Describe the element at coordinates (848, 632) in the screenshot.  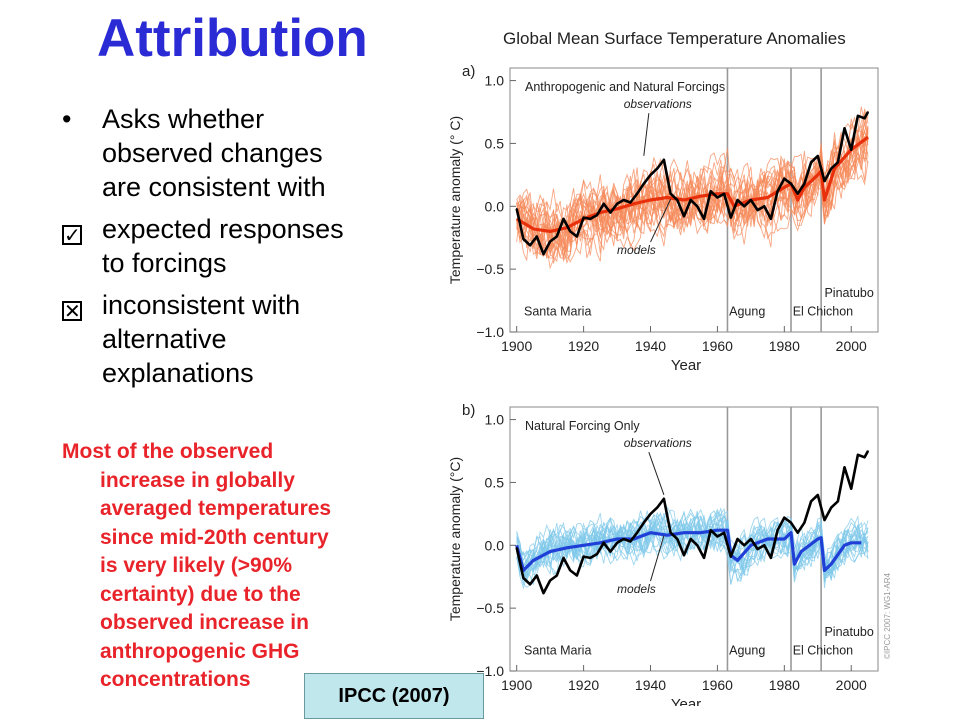
I see `volcano-label: Pinatubo` at that location.